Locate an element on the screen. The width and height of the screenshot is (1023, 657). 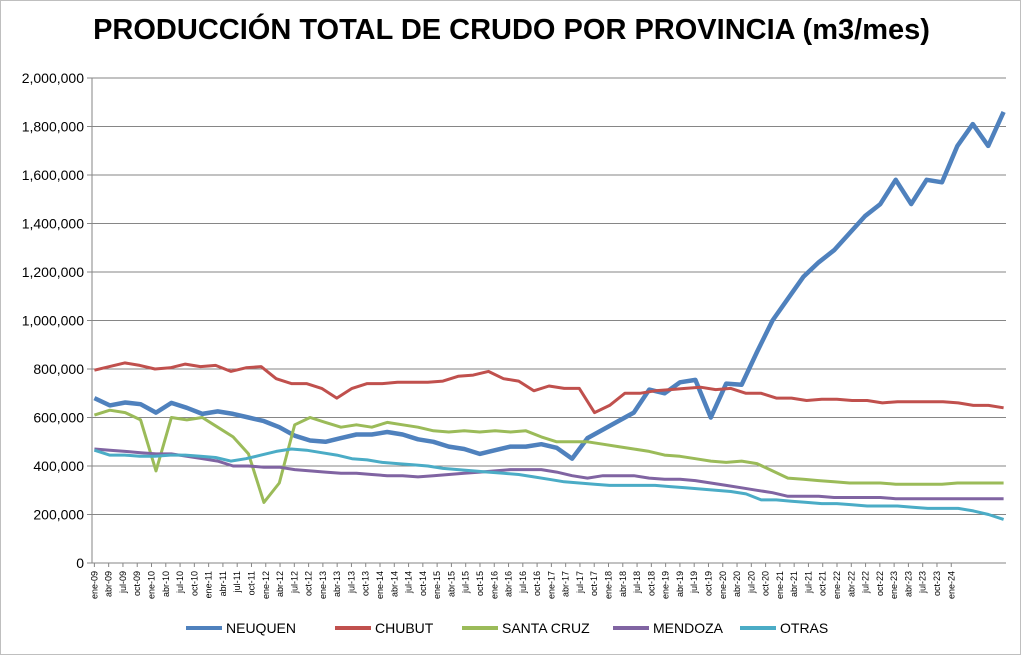
x-tick-label: ene-17 is located at coordinates (551, 585).